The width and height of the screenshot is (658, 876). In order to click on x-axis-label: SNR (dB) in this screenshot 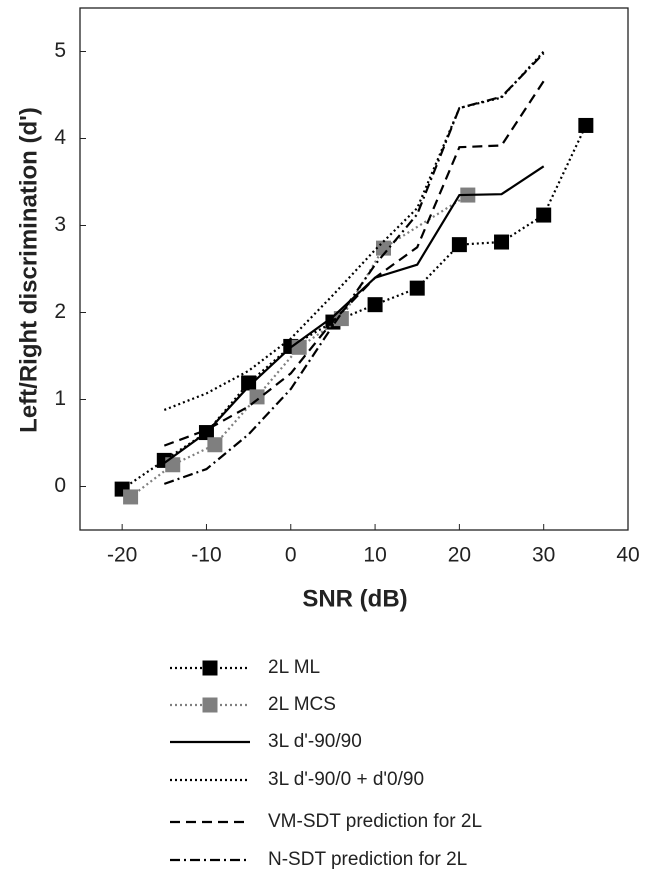, I will do `click(354, 598)`.